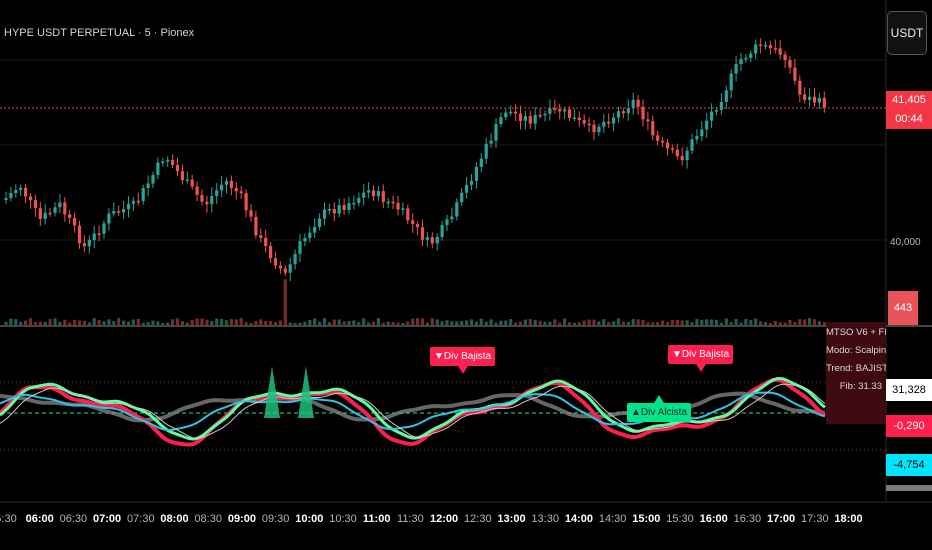 The width and height of the screenshot is (932, 550). Describe the element at coordinates (545, 519) in the screenshot. I see `time-tick-label: 13:30` at that location.